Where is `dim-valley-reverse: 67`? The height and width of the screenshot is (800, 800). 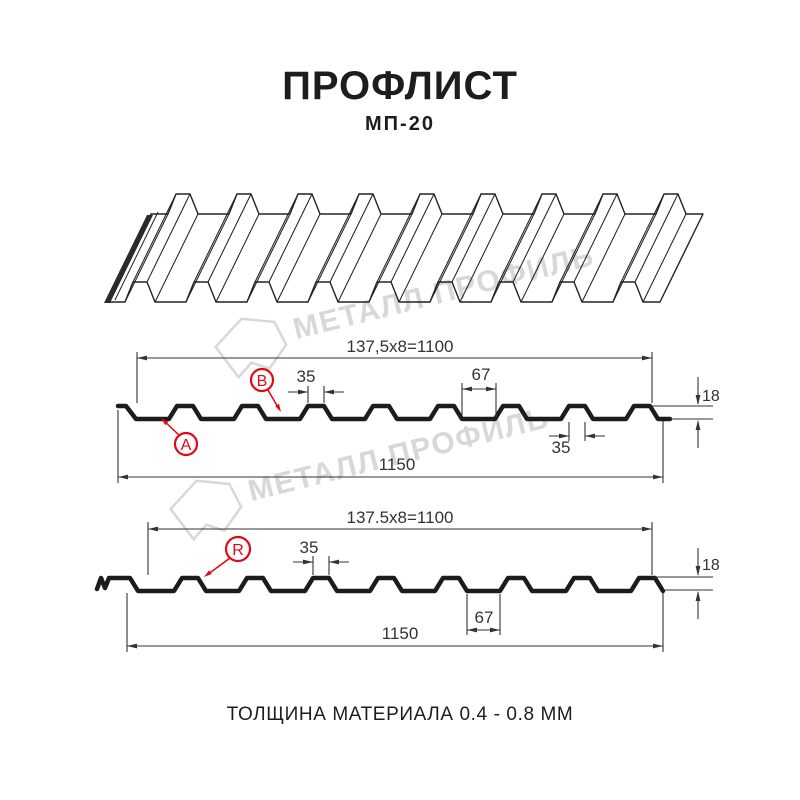 dim-valley-reverse: 67 is located at coordinates (484, 617).